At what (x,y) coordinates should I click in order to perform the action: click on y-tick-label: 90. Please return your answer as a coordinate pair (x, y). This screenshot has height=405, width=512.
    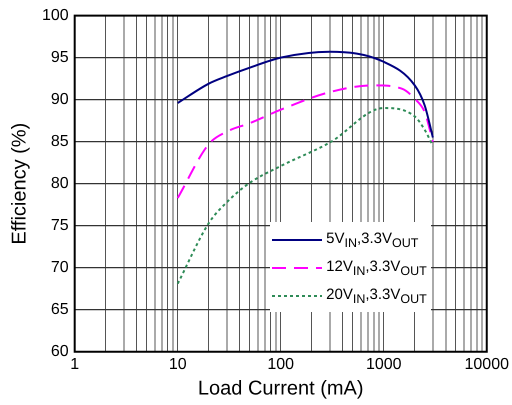
    Looking at the image, I should click on (59, 99).